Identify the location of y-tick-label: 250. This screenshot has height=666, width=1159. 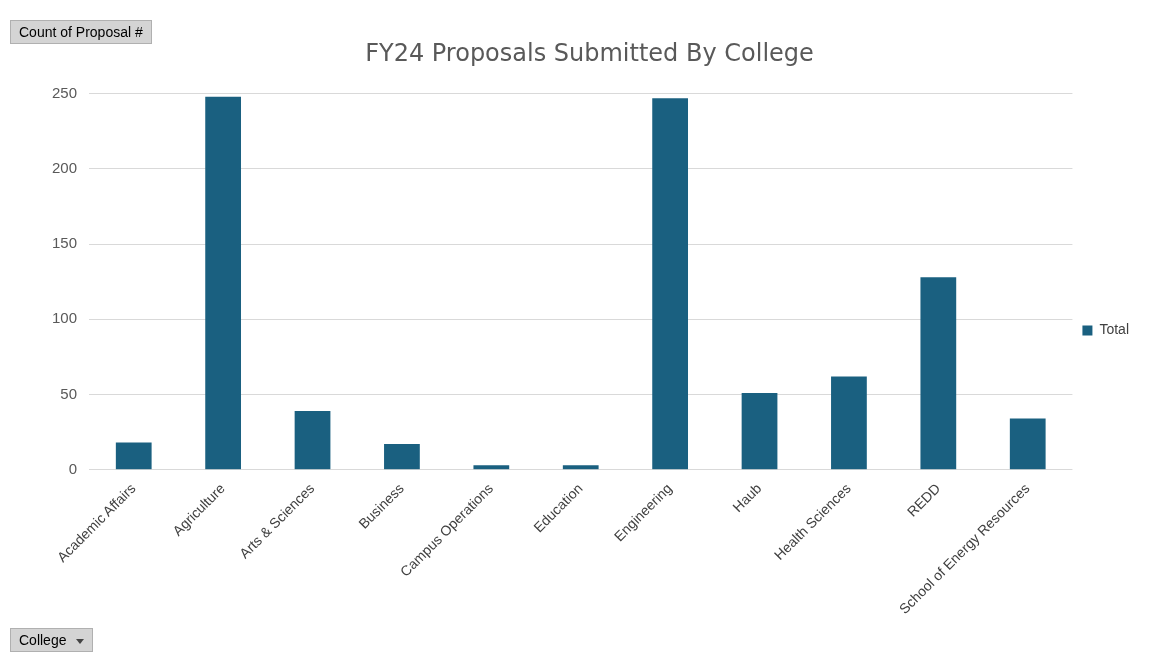
(65, 92).